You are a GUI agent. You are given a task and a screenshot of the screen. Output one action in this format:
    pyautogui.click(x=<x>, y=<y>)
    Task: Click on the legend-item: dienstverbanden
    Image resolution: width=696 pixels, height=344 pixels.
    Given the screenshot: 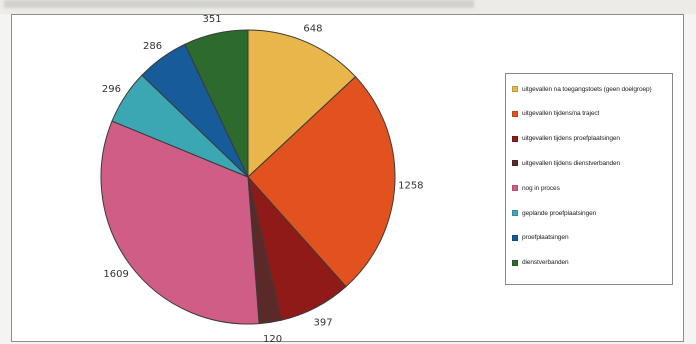 What is the action you would take?
    pyautogui.click(x=540, y=263)
    